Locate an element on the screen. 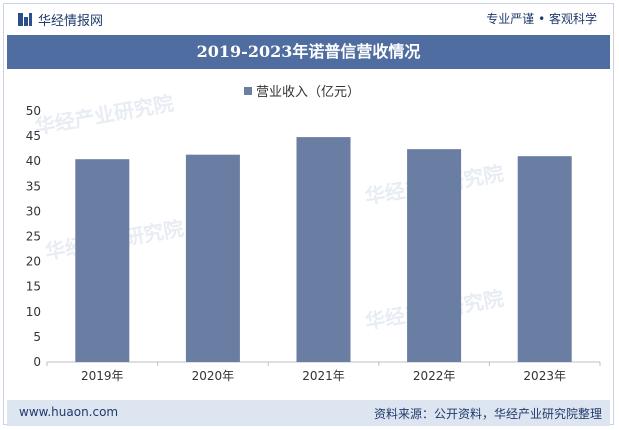 This screenshot has height=430, width=619. y-tick-label: 40 is located at coordinates (33, 161).